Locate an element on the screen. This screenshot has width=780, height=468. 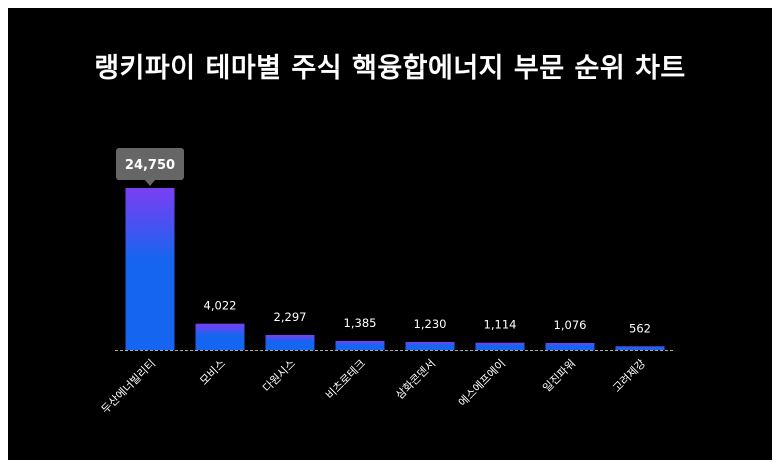
tooltip-box is located at coordinates (150, 164).